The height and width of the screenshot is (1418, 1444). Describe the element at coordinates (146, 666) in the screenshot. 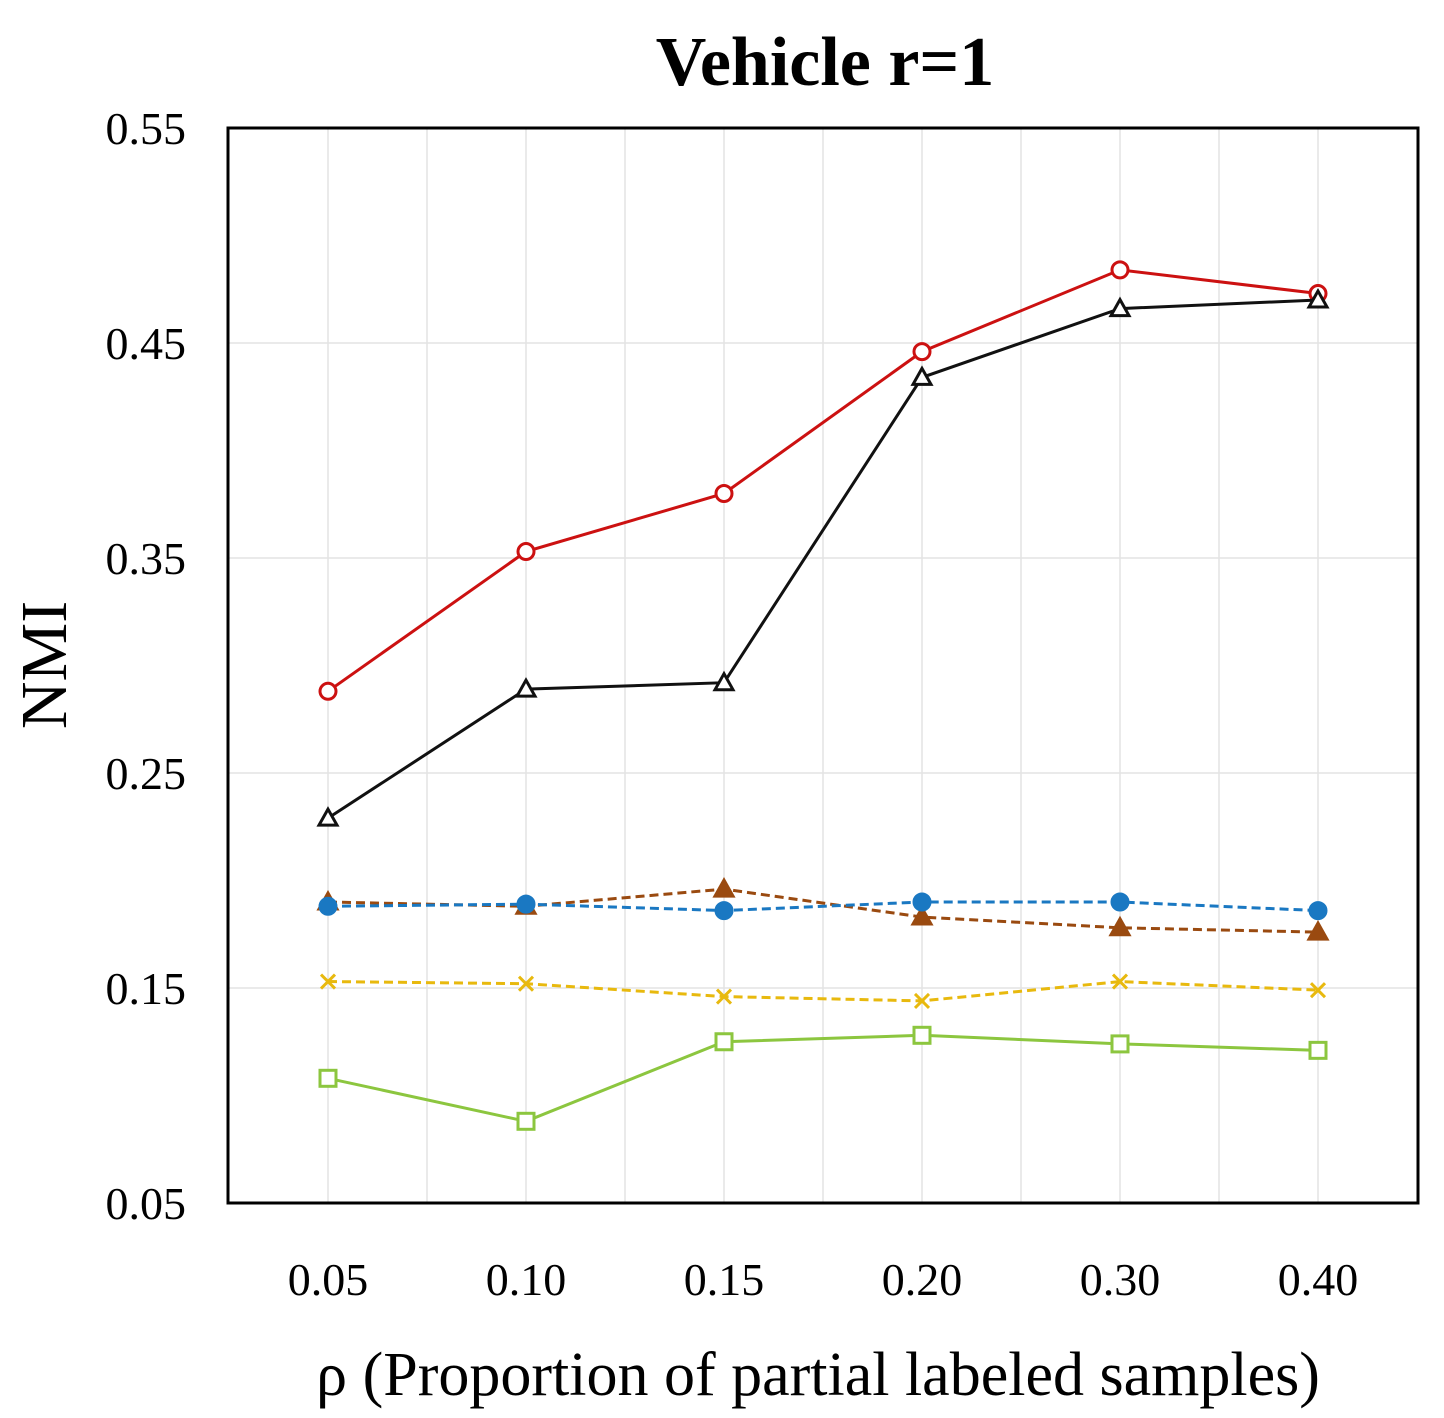

I see `y-tick-labels: 0.05 0.15 0.25 0.35 0.45 0.55` at that location.